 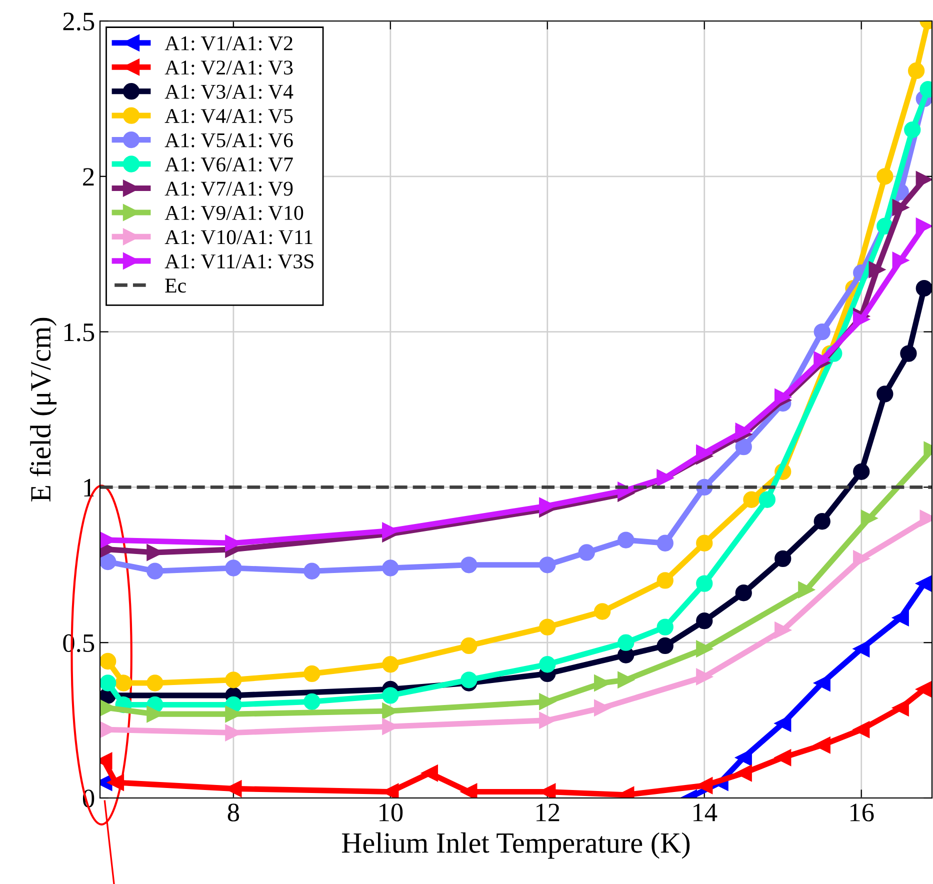 What do you see at coordinates (79, 333) in the screenshot?
I see `y-tick-label: 1.5` at bounding box center [79, 333].